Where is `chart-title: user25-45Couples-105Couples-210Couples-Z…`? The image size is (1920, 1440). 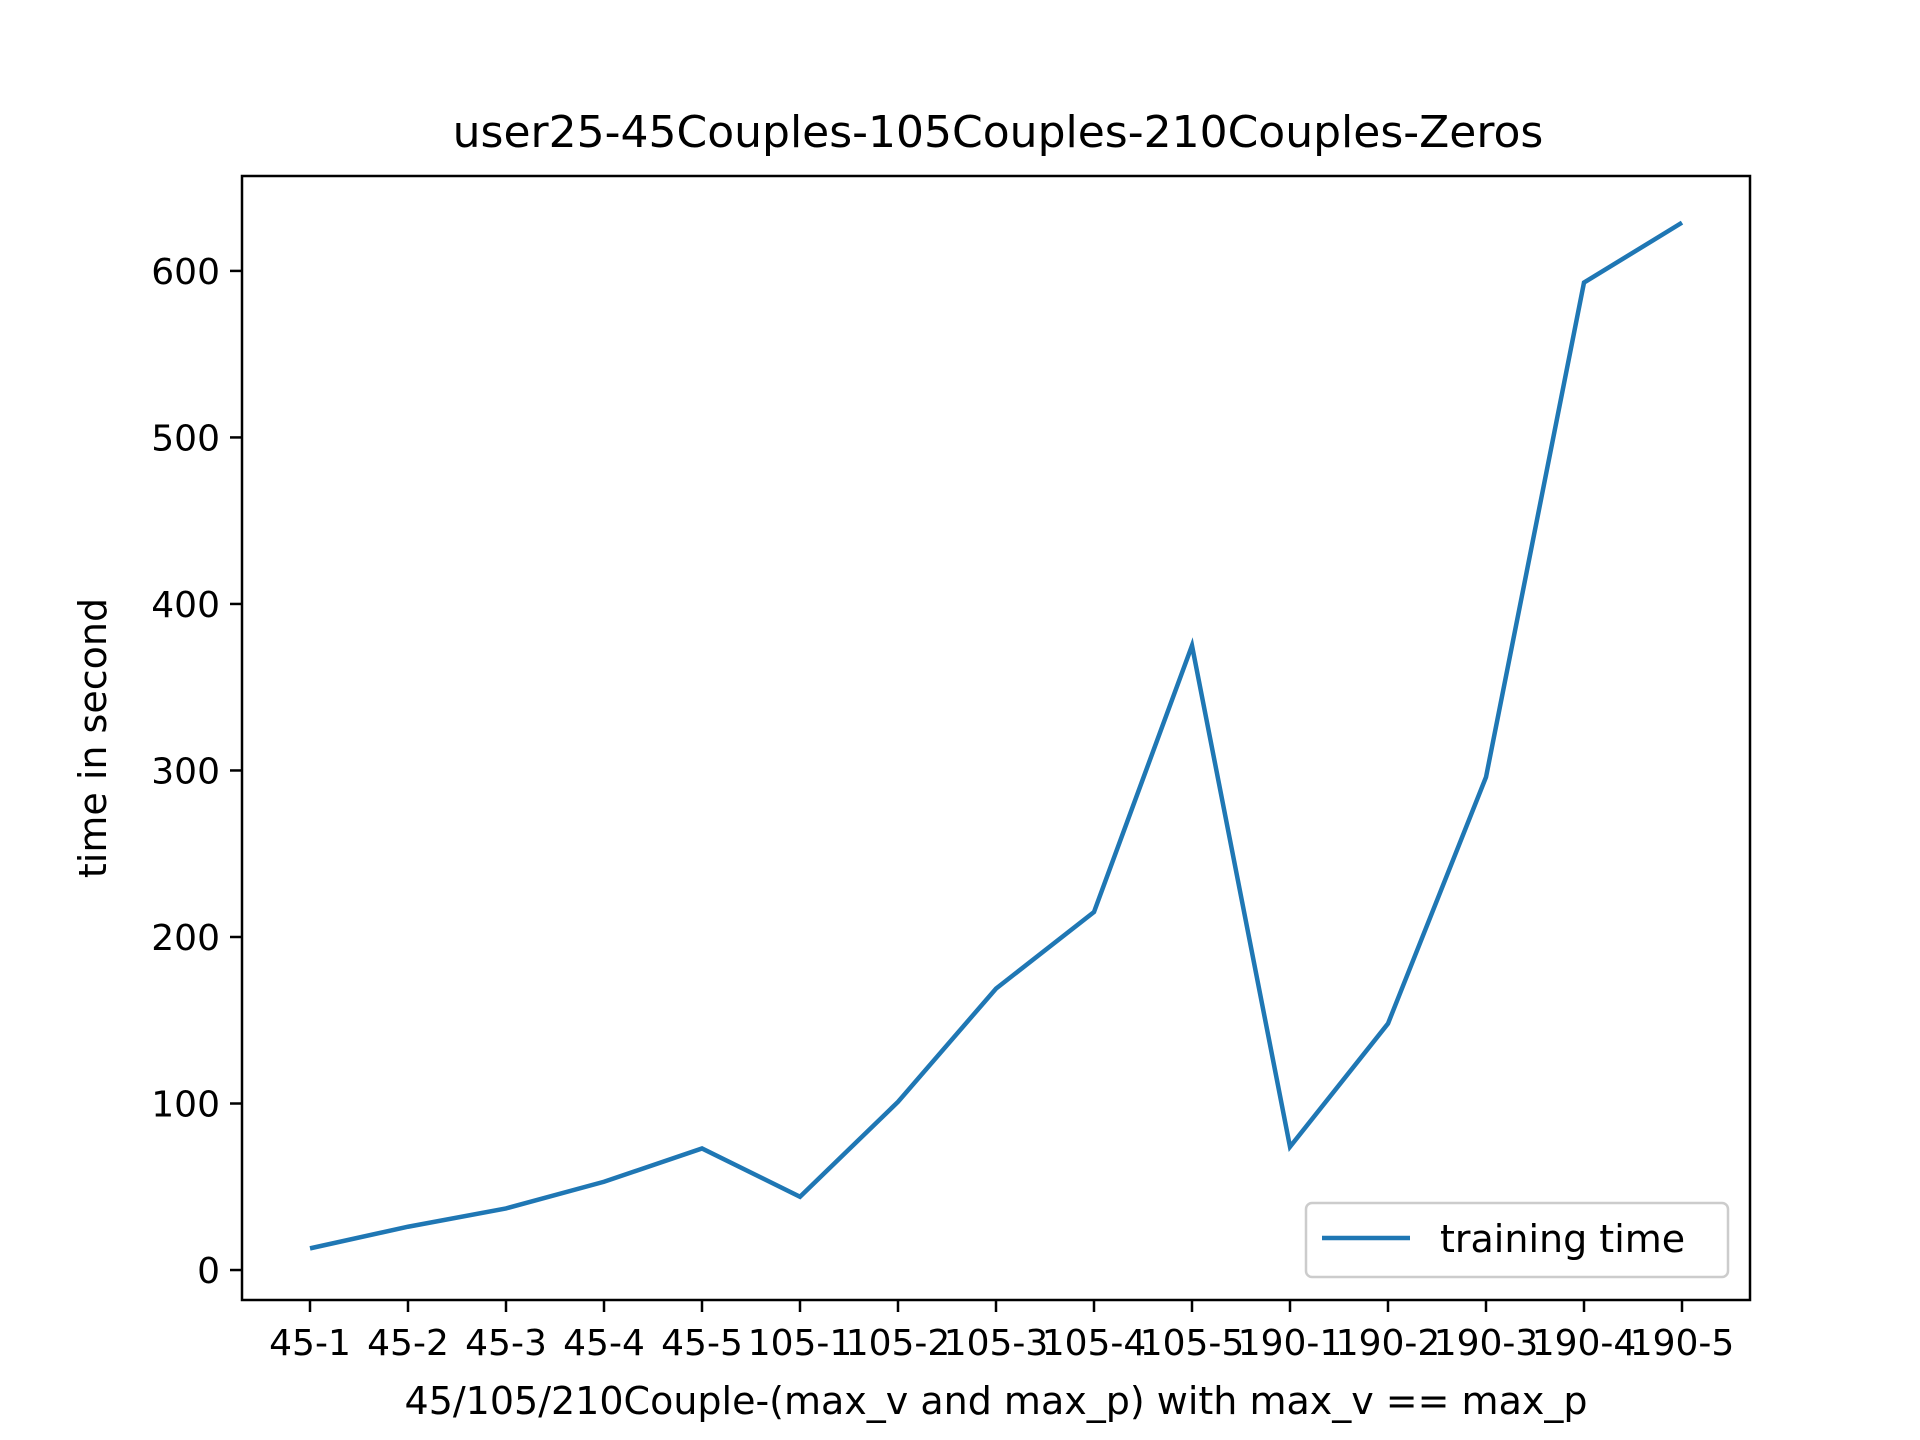 chart-title: user25-45Couples-105Couples-210Couples-Z… is located at coordinates (998, 132).